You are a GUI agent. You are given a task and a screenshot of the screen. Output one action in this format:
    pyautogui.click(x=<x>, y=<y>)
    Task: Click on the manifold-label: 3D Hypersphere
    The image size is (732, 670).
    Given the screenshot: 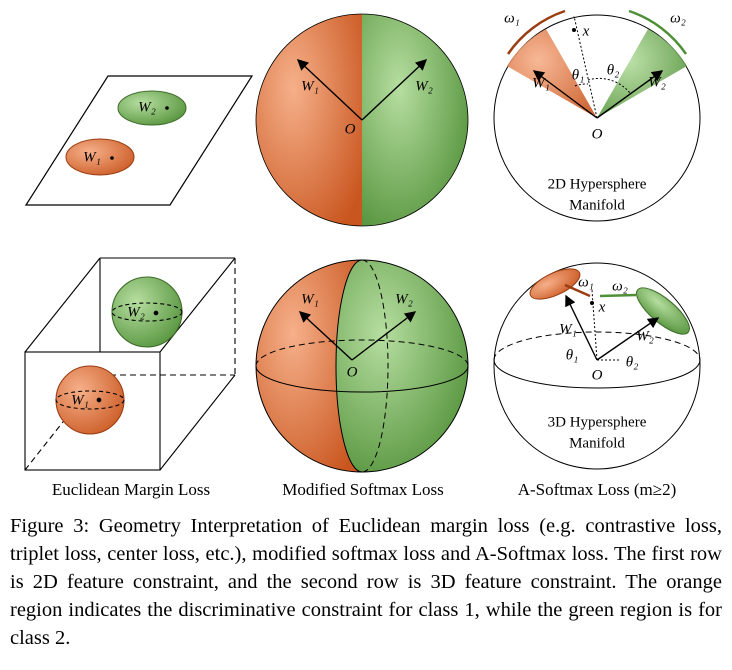 What is the action you would take?
    pyautogui.click(x=597, y=422)
    